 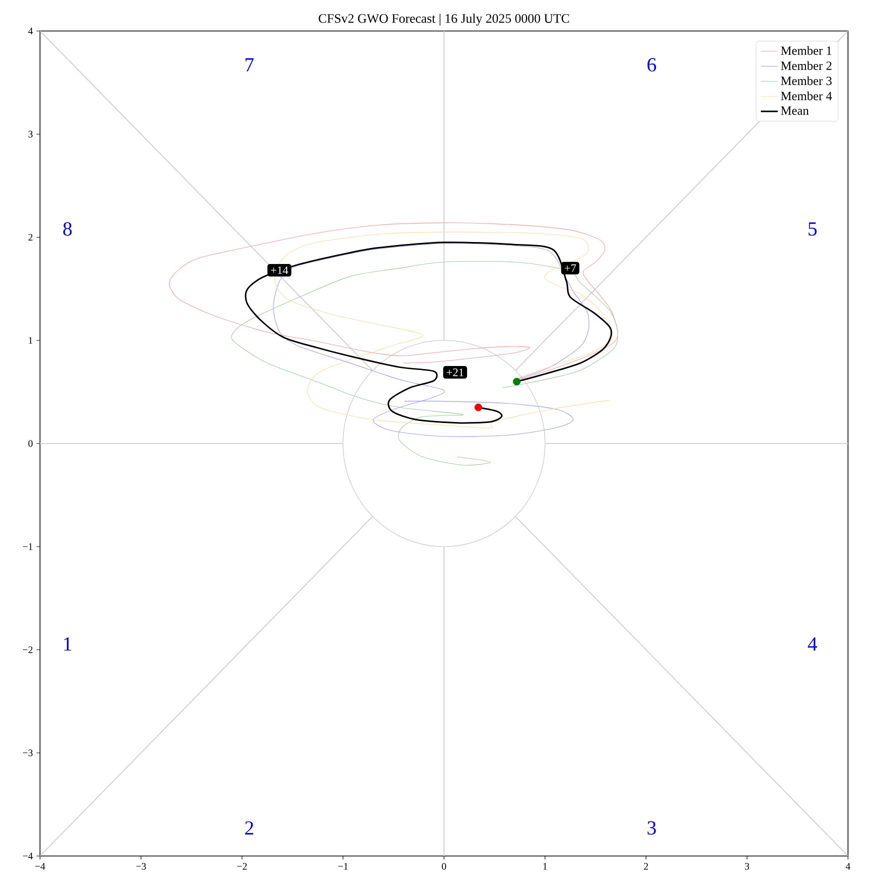 What do you see at coordinates (570, 268) in the screenshot?
I see `annotation: +7` at bounding box center [570, 268].